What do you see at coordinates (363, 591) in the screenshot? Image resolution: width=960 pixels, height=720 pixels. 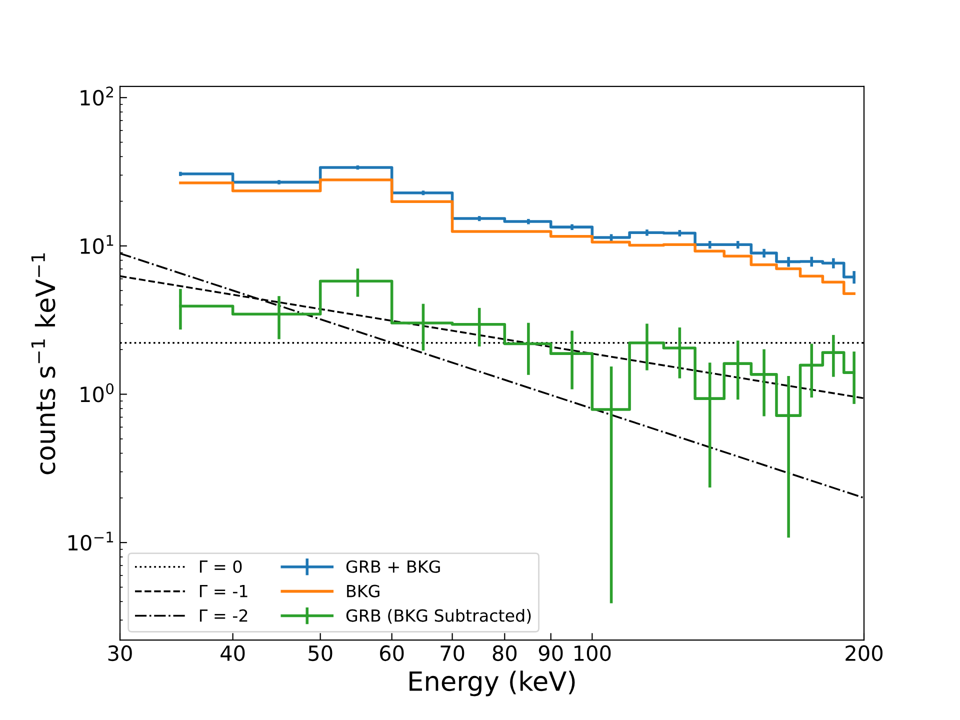 I see `legend-label: BKG` at bounding box center [363, 591].